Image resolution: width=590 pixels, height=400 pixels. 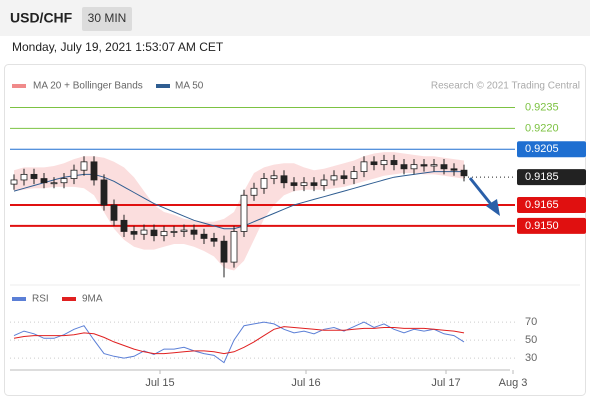 I want to click on y-tick-label: 50, so click(x=531, y=340).